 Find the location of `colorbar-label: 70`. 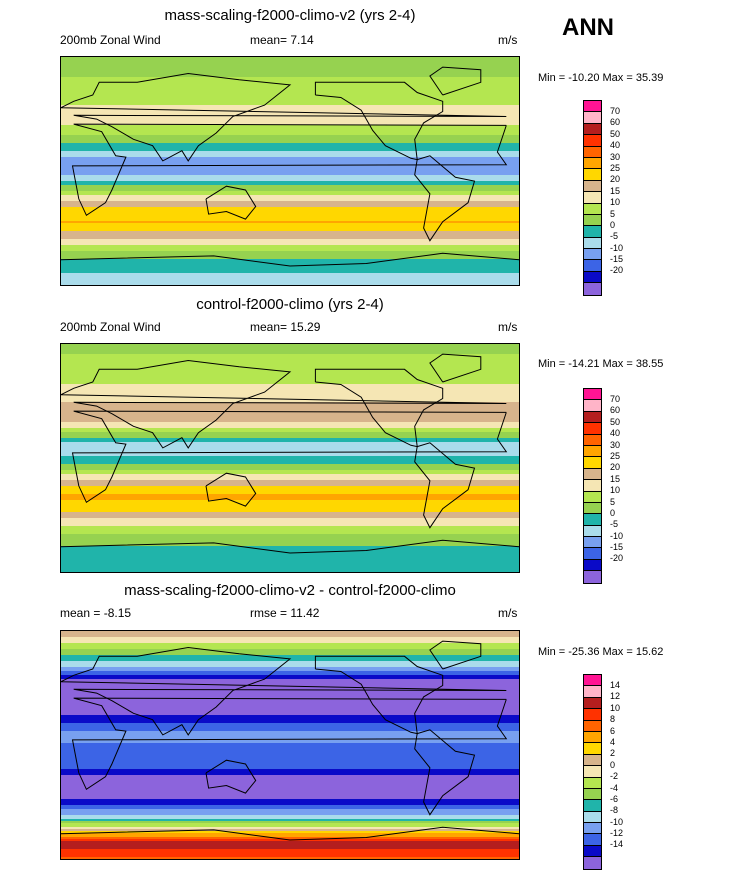

colorbar-label: 70 is located at coordinates (615, 111).